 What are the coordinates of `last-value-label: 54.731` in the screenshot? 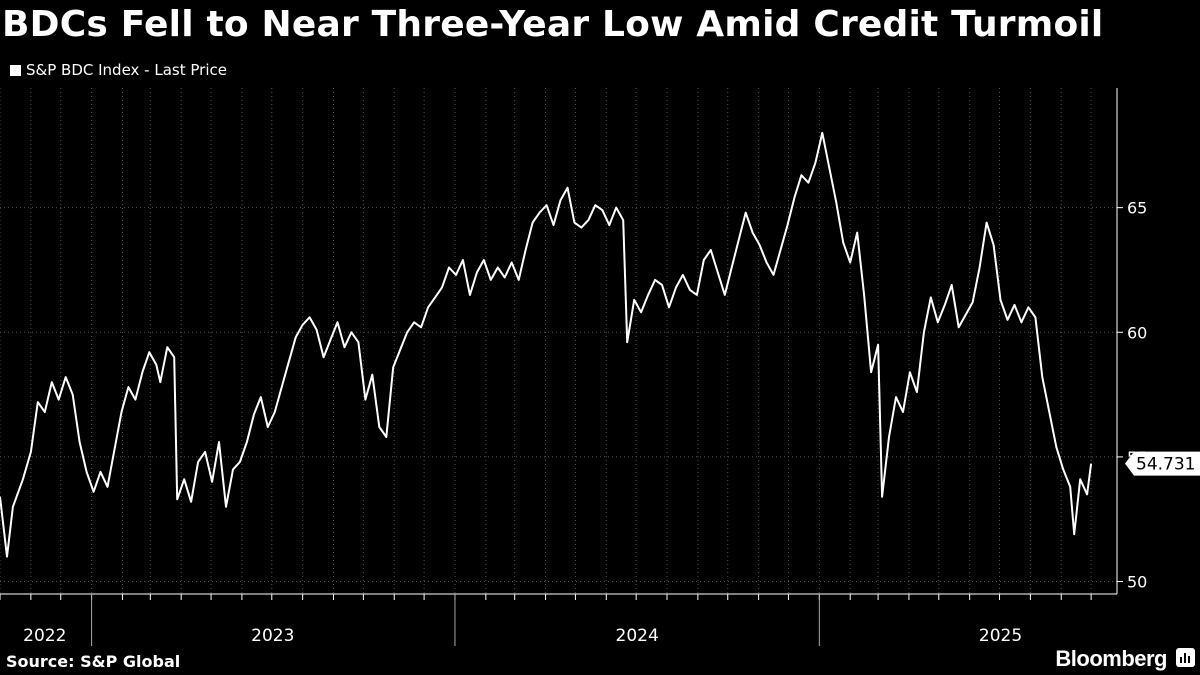 It's located at (1165, 465).